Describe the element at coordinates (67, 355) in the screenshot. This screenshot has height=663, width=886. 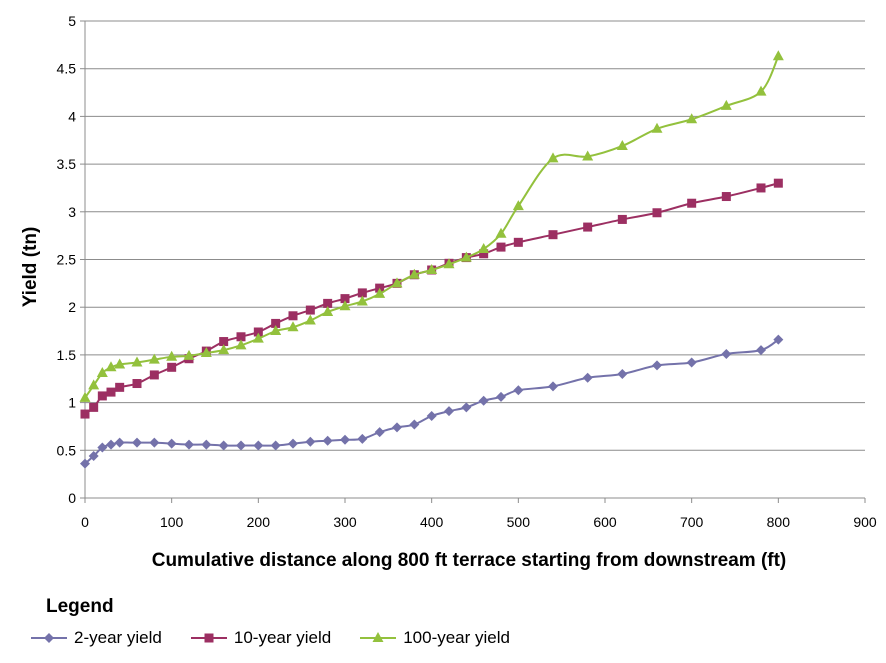
I see `y-tick-label: 1.5` at that location.